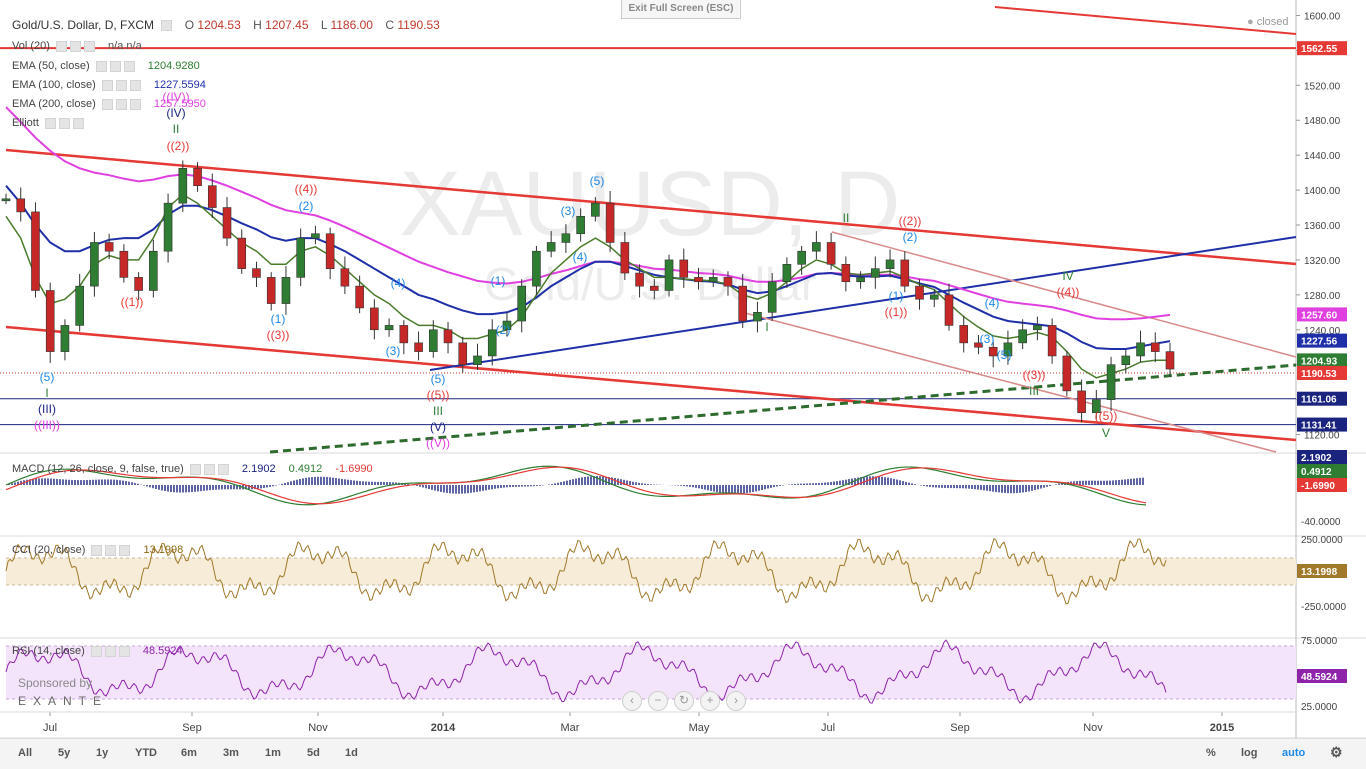 The image size is (1366, 769). What do you see at coordinates (1067, 276) in the screenshot?
I see `elliott-wave-label: IV` at bounding box center [1067, 276].